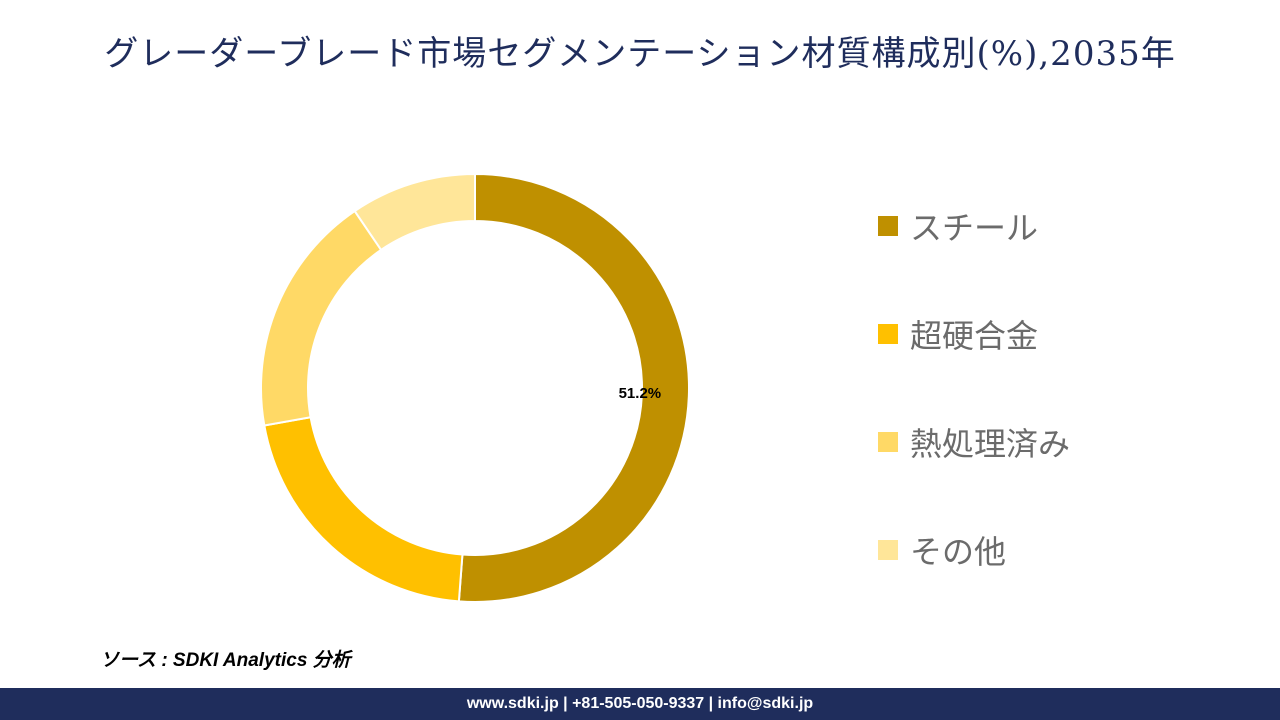  I want to click on data-label-1: 51.2%, so click(640, 393).